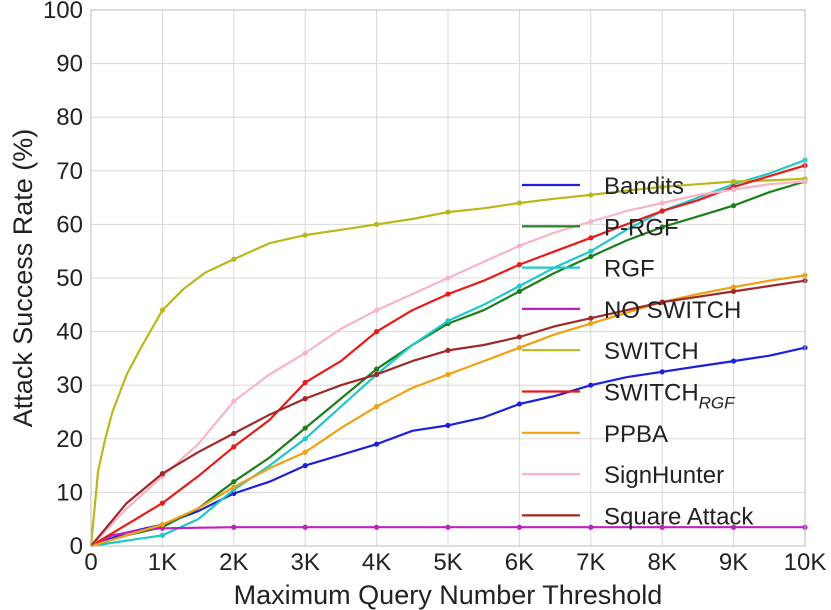 The height and width of the screenshot is (610, 831). What do you see at coordinates (63, 12) in the screenshot?
I see `y-tick-label: 100` at bounding box center [63, 12].